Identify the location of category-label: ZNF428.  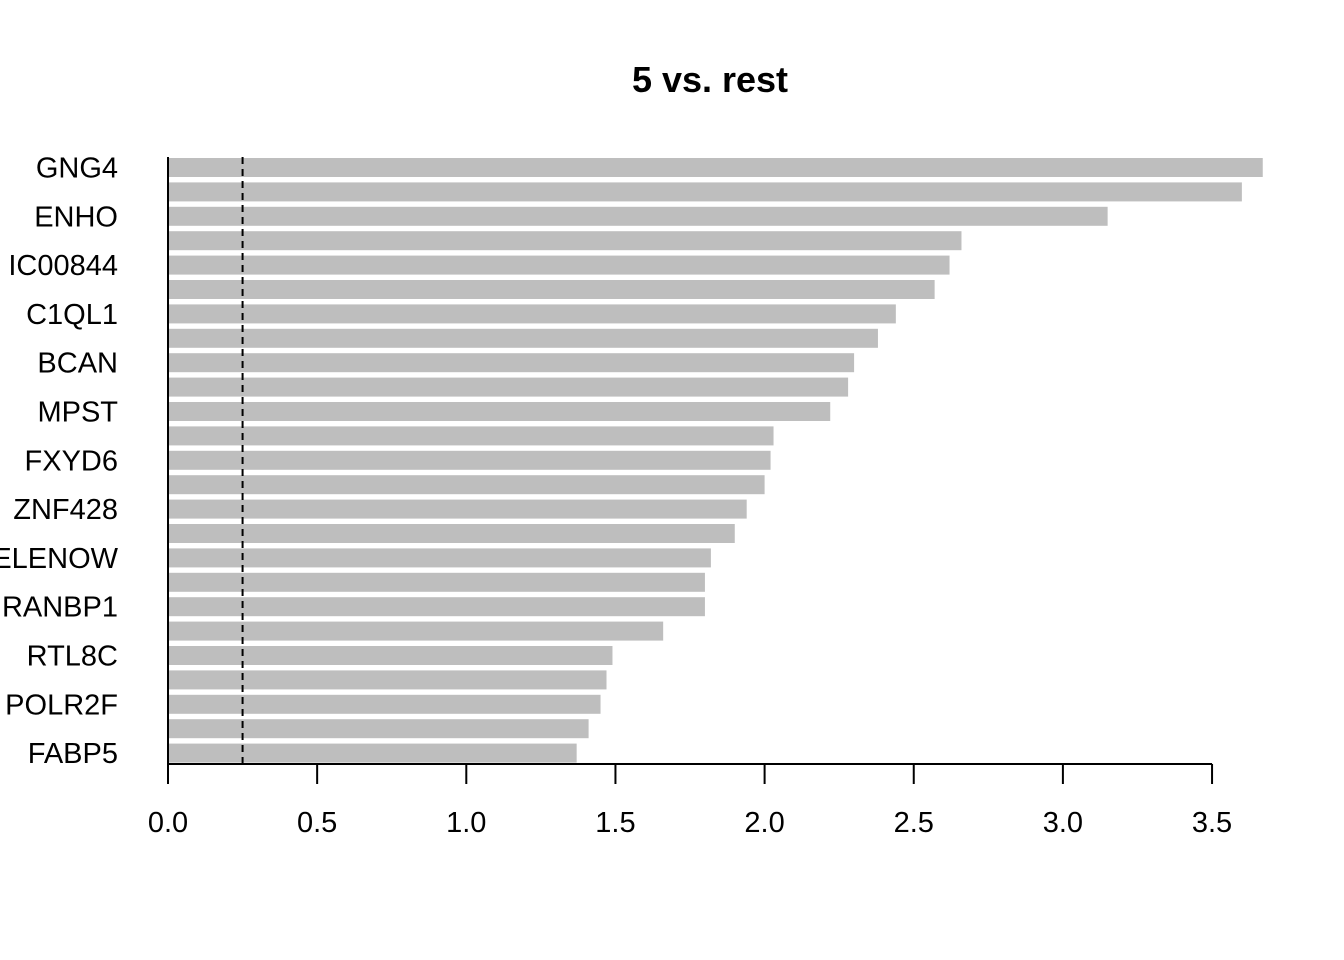
(65, 510).